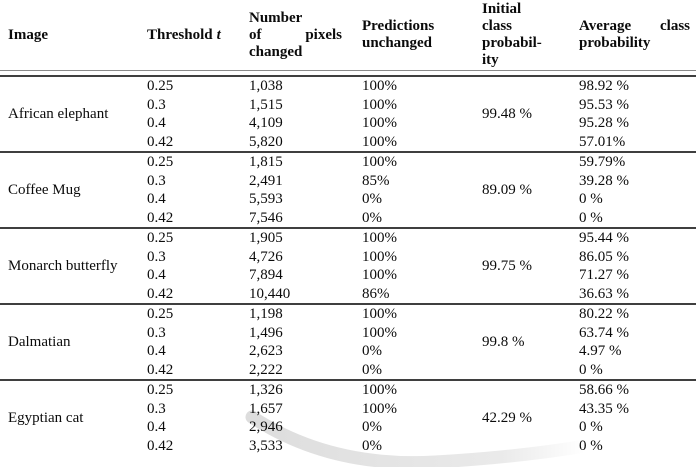 This screenshot has height=467, width=696. What do you see at coordinates (44, 189) in the screenshot?
I see `image-name: Coffee Mug` at bounding box center [44, 189].